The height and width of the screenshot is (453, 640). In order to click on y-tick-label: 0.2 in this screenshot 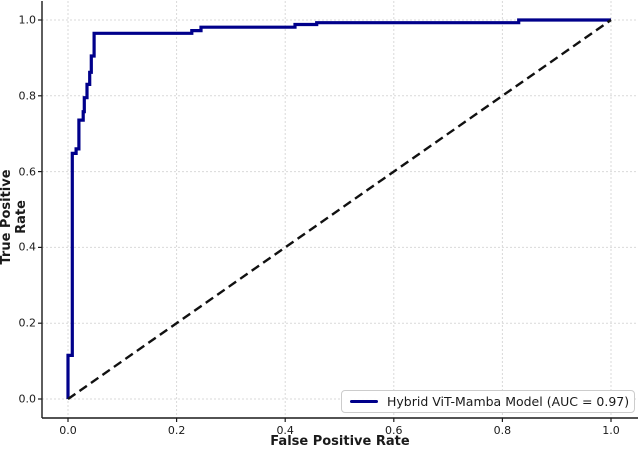, I will do `click(27, 323)`.